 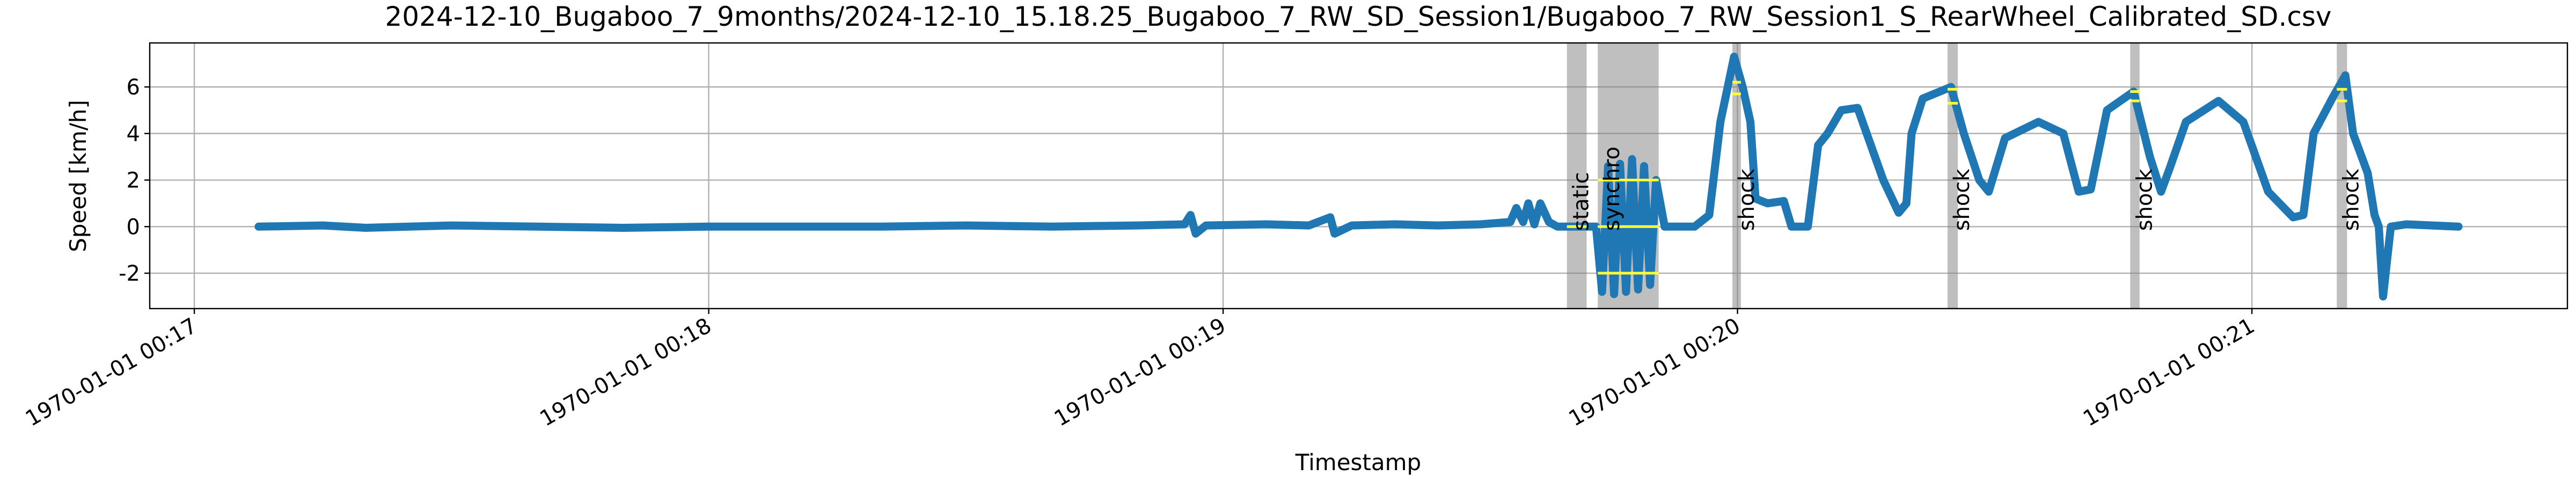 I want to click on y-tick-label: 6, so click(x=133, y=87).